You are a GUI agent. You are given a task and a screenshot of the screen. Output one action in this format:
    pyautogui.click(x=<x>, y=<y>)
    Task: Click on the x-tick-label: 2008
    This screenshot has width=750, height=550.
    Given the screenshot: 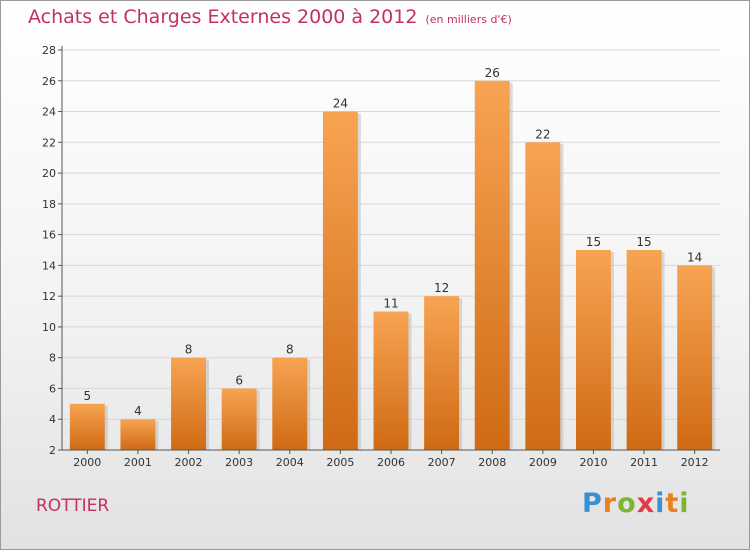 What is the action you would take?
    pyautogui.click(x=492, y=462)
    